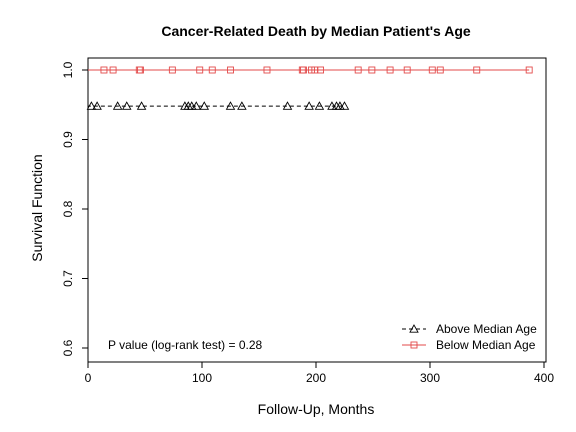  Describe the element at coordinates (310, 70) in the screenshot. I see `series-below-median-age` at that location.